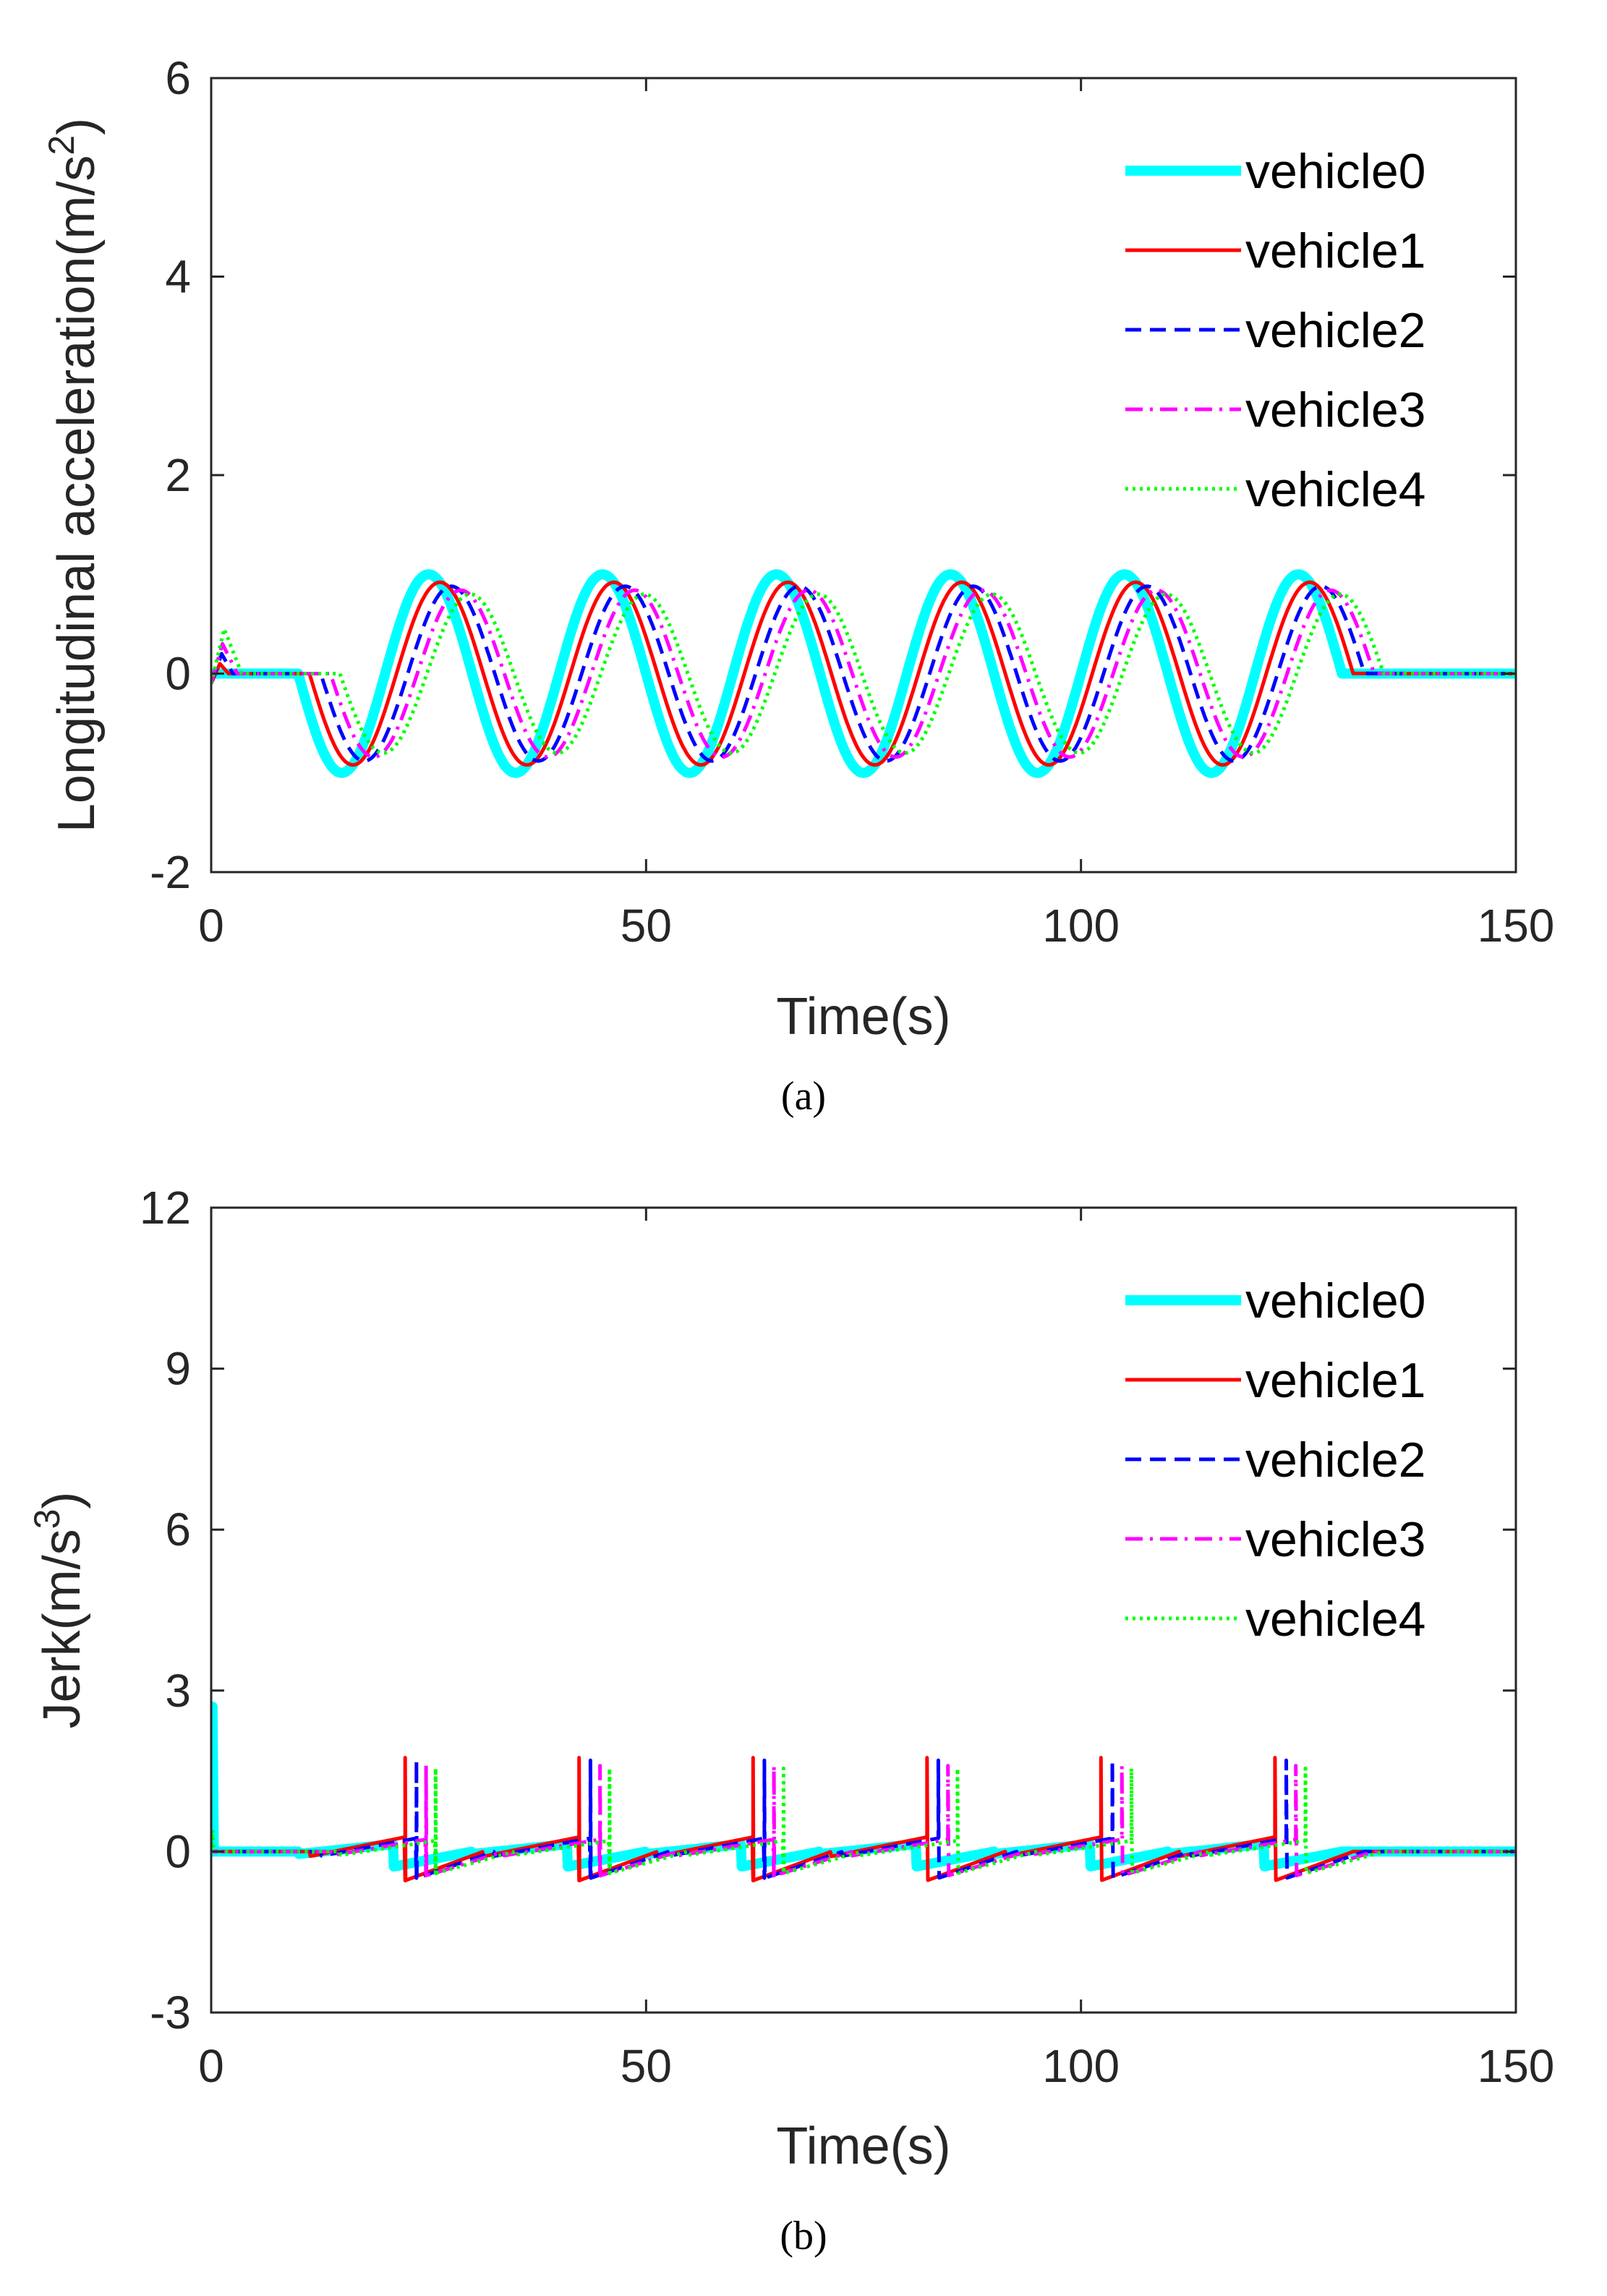 This screenshot has height=2296, width=1607. I want to click on y-tick-label: -2, so click(170, 872).